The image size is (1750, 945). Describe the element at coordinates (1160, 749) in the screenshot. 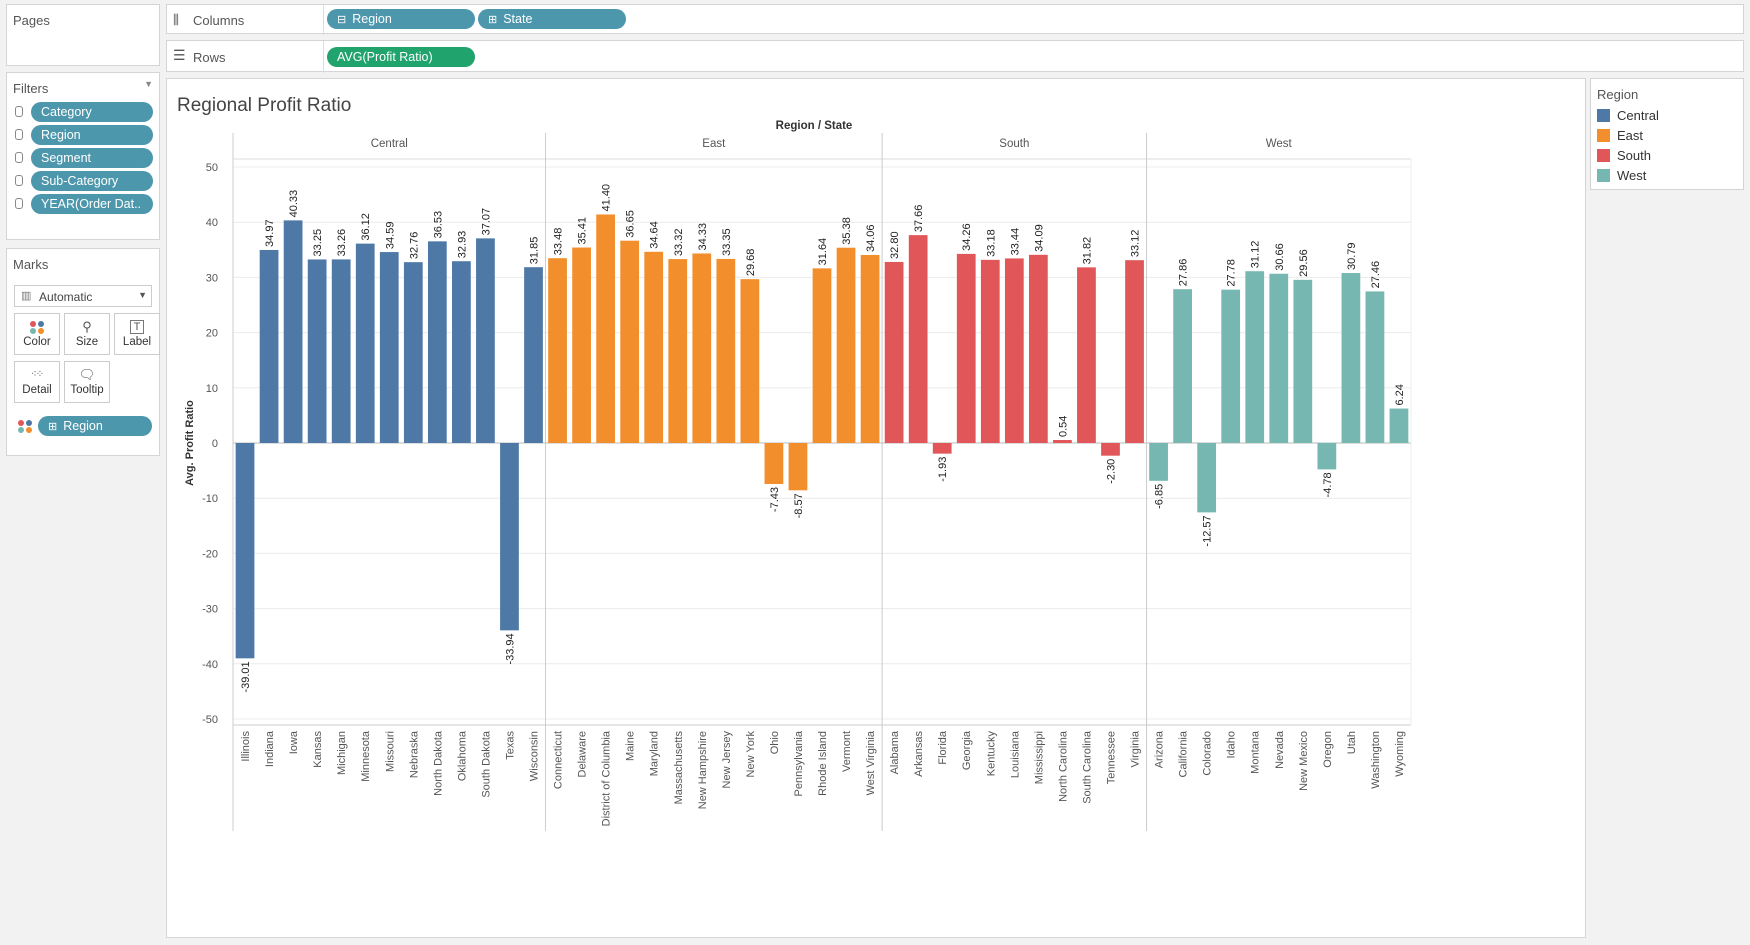

I see `x-tick-label: Arizona` at that location.